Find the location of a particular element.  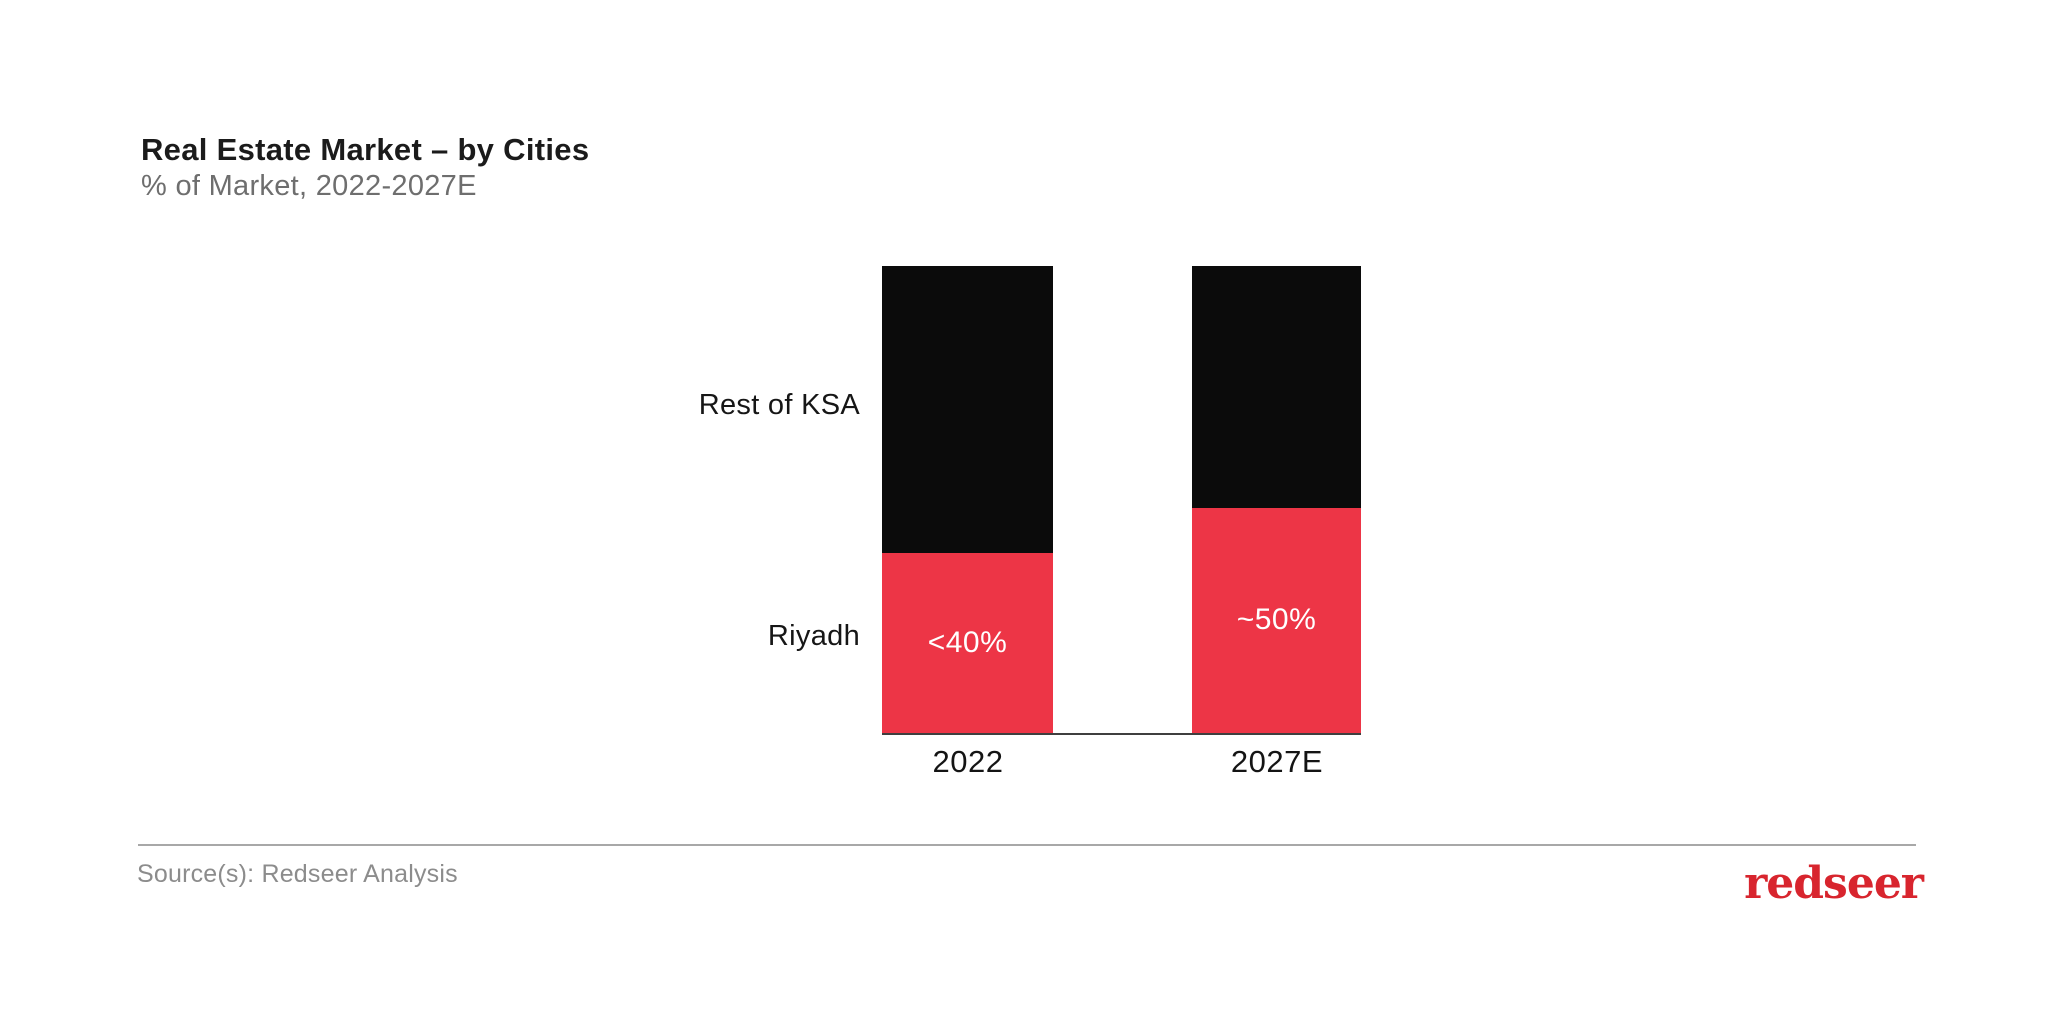

x-tick-2027e: 2027E is located at coordinates (1277, 761).